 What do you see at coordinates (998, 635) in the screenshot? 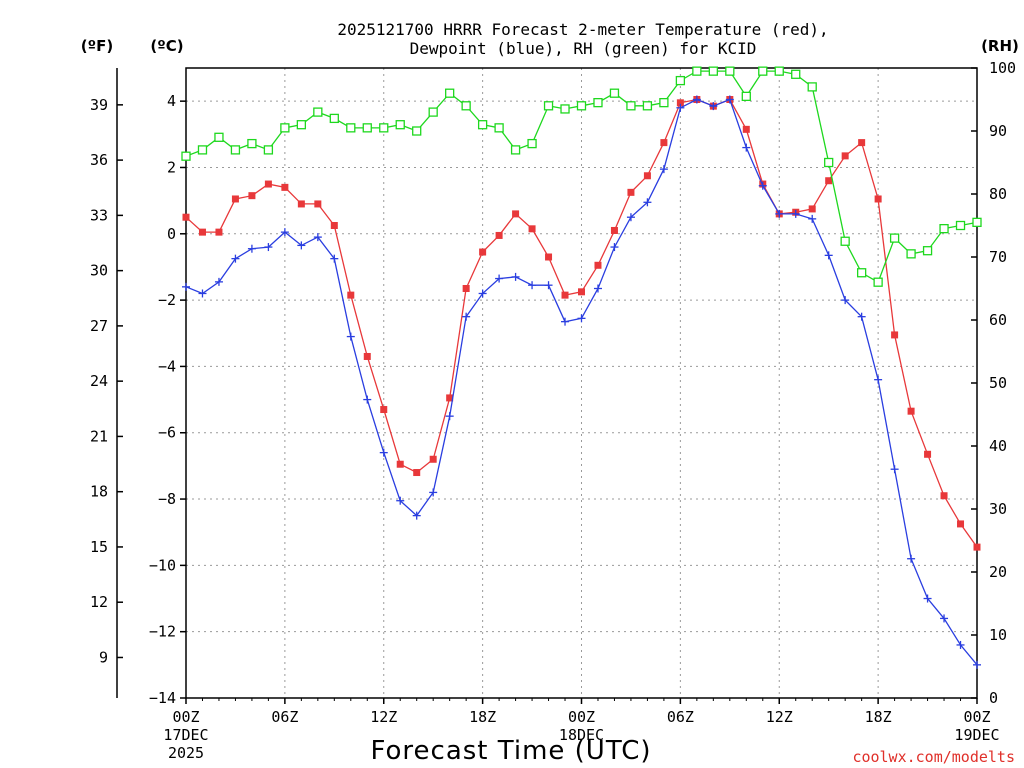
I see `rh-tick-label: 10` at bounding box center [998, 635].